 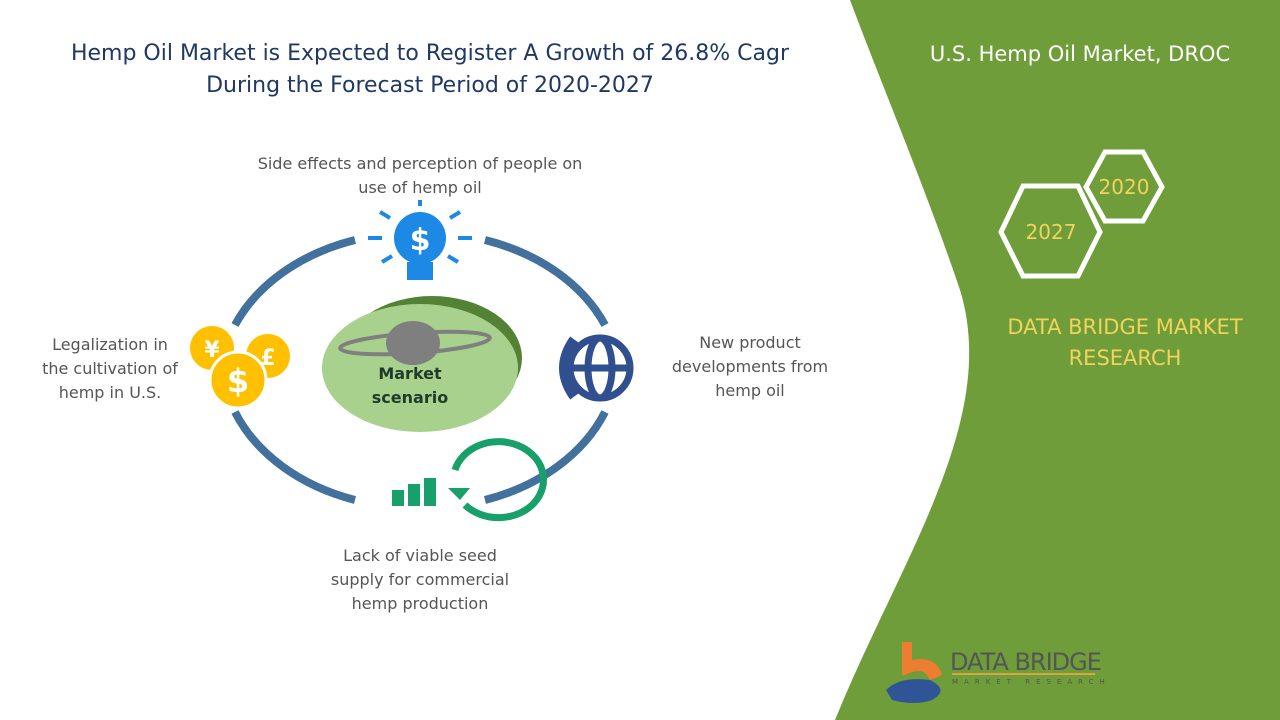 What do you see at coordinates (1051, 232) in the screenshot?
I see `year-end: 2027` at bounding box center [1051, 232].